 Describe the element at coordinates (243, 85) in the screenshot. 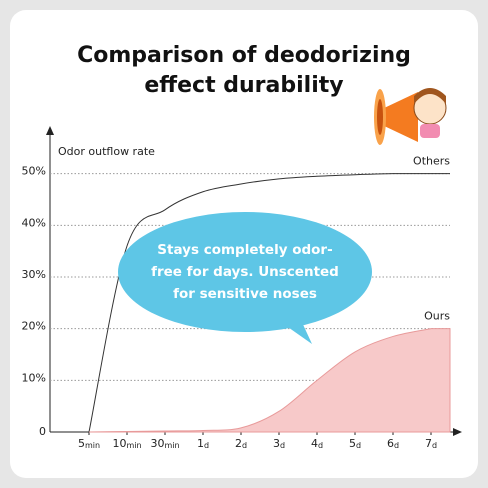

I see `chart-subtitle: effect durability` at that location.